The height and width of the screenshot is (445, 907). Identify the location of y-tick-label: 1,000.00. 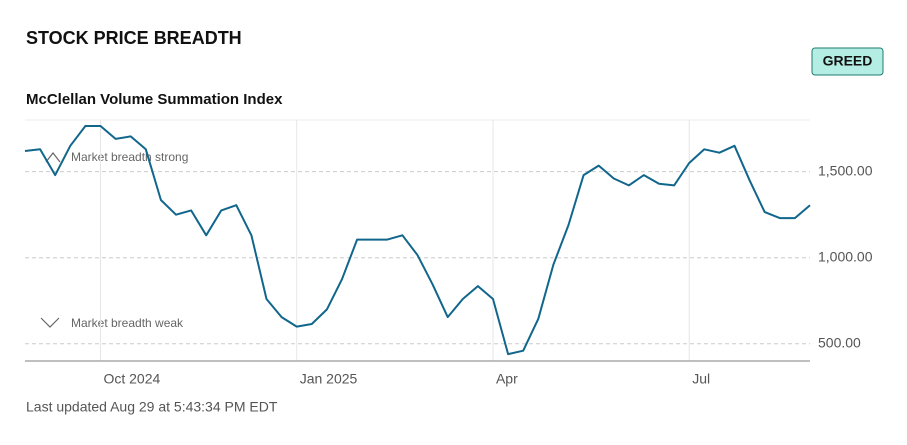
(845, 256).